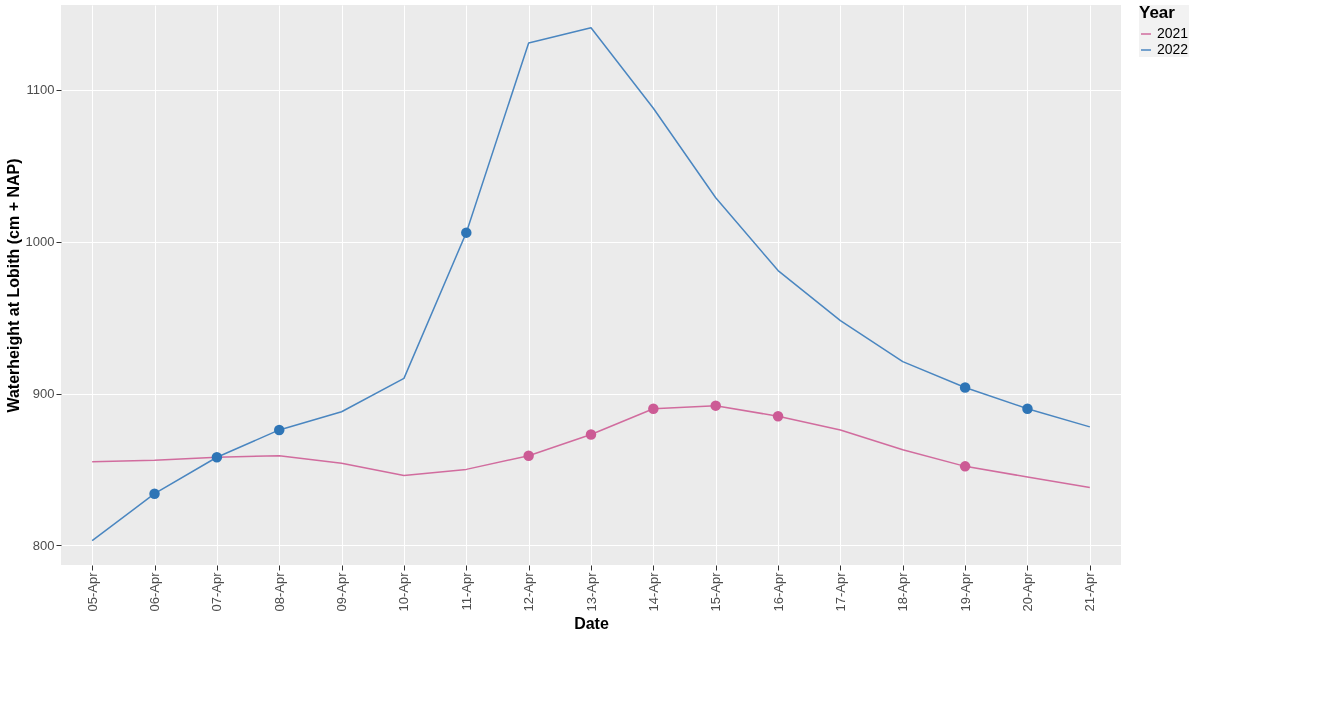  Describe the element at coordinates (1157, 12) in the screenshot. I see `legend-title: Year` at that location.